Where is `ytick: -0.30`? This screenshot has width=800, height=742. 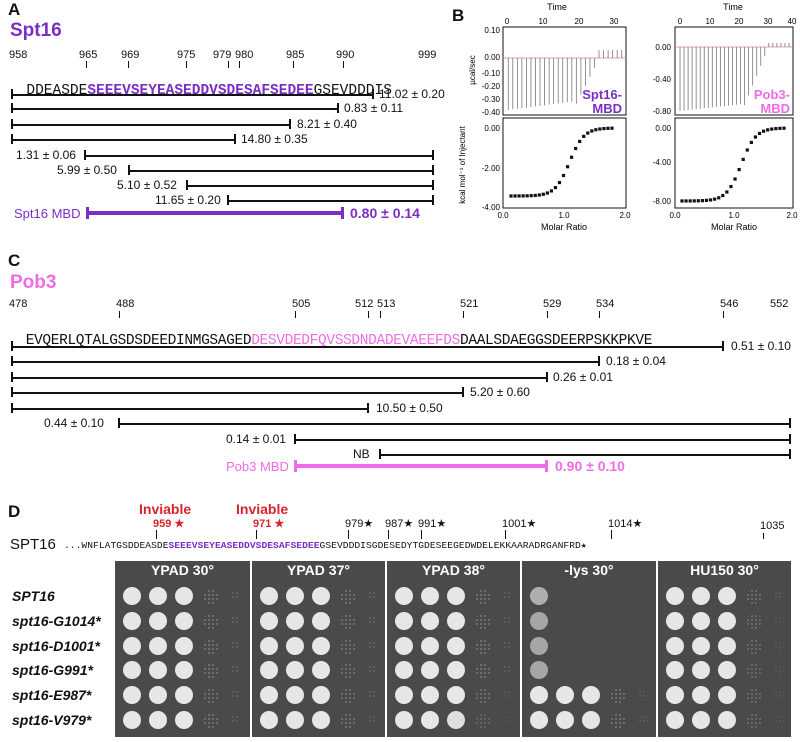 ytick: -0.30 is located at coordinates (491, 99).